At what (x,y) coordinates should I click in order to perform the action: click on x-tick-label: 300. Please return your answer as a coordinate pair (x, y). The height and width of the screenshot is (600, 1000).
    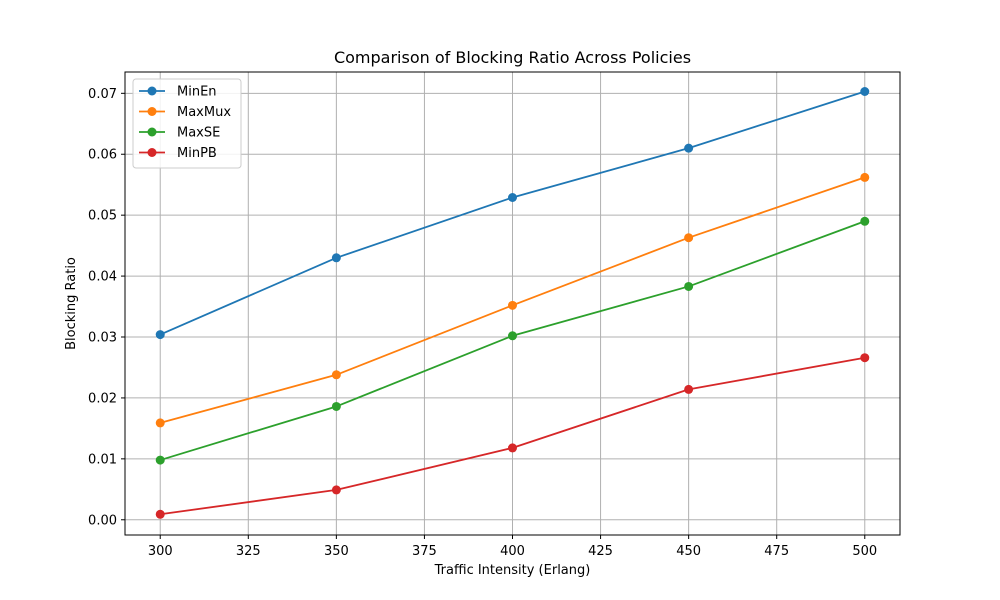
    Looking at the image, I should click on (160, 551).